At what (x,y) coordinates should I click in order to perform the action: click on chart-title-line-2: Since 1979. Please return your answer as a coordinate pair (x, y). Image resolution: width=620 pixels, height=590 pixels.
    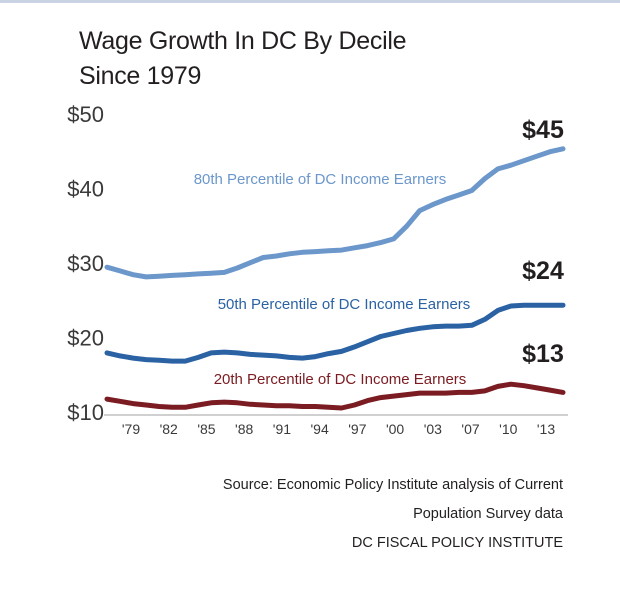
    Looking at the image, I should click on (140, 76).